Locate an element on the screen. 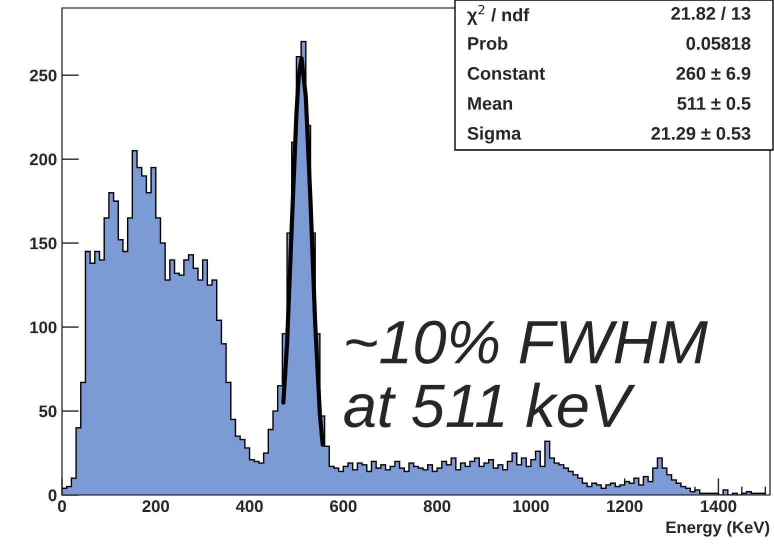 The width and height of the screenshot is (774, 550). x-tick-label: 200 is located at coordinates (155, 506).